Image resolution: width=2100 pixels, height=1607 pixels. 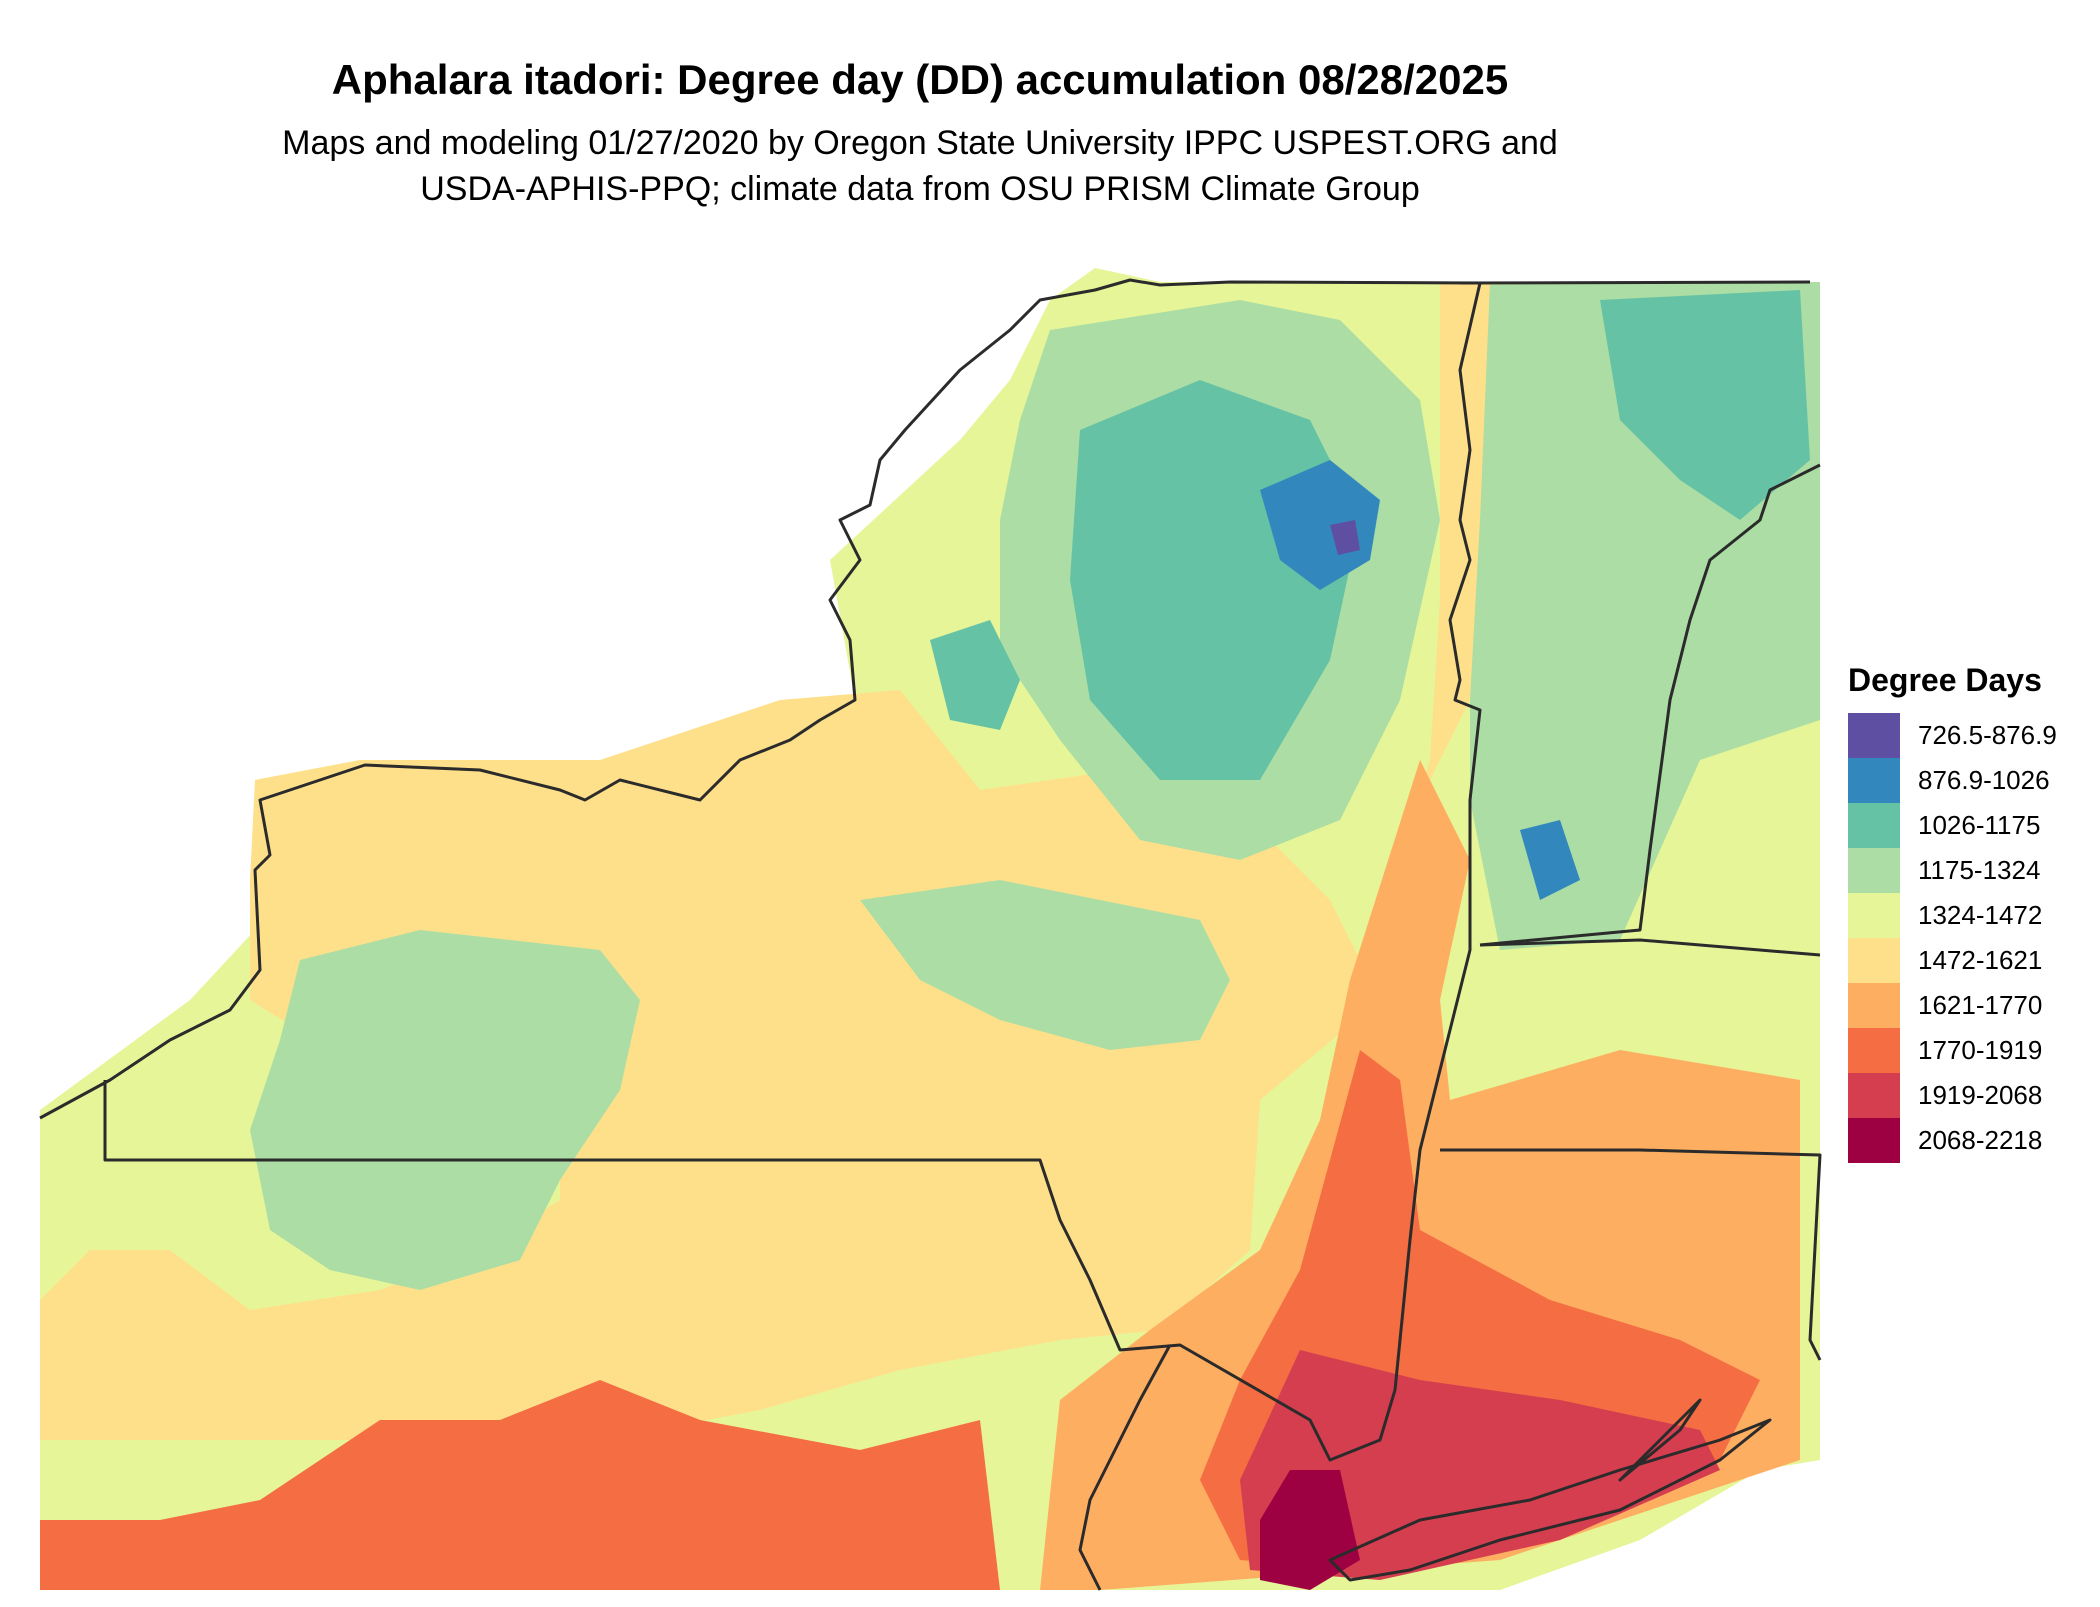 What do you see at coordinates (1979, 870) in the screenshot?
I see `legend-label: 1175-1324` at bounding box center [1979, 870].